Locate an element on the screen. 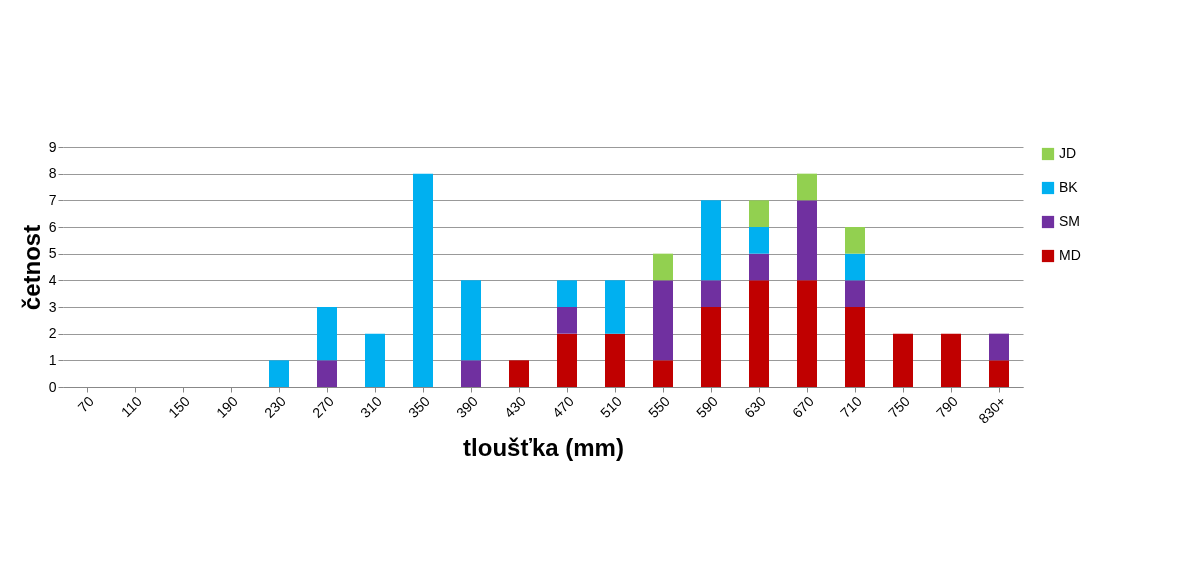 This screenshot has width=1203, height=581. y-tick-label: 2 is located at coordinates (52, 333).